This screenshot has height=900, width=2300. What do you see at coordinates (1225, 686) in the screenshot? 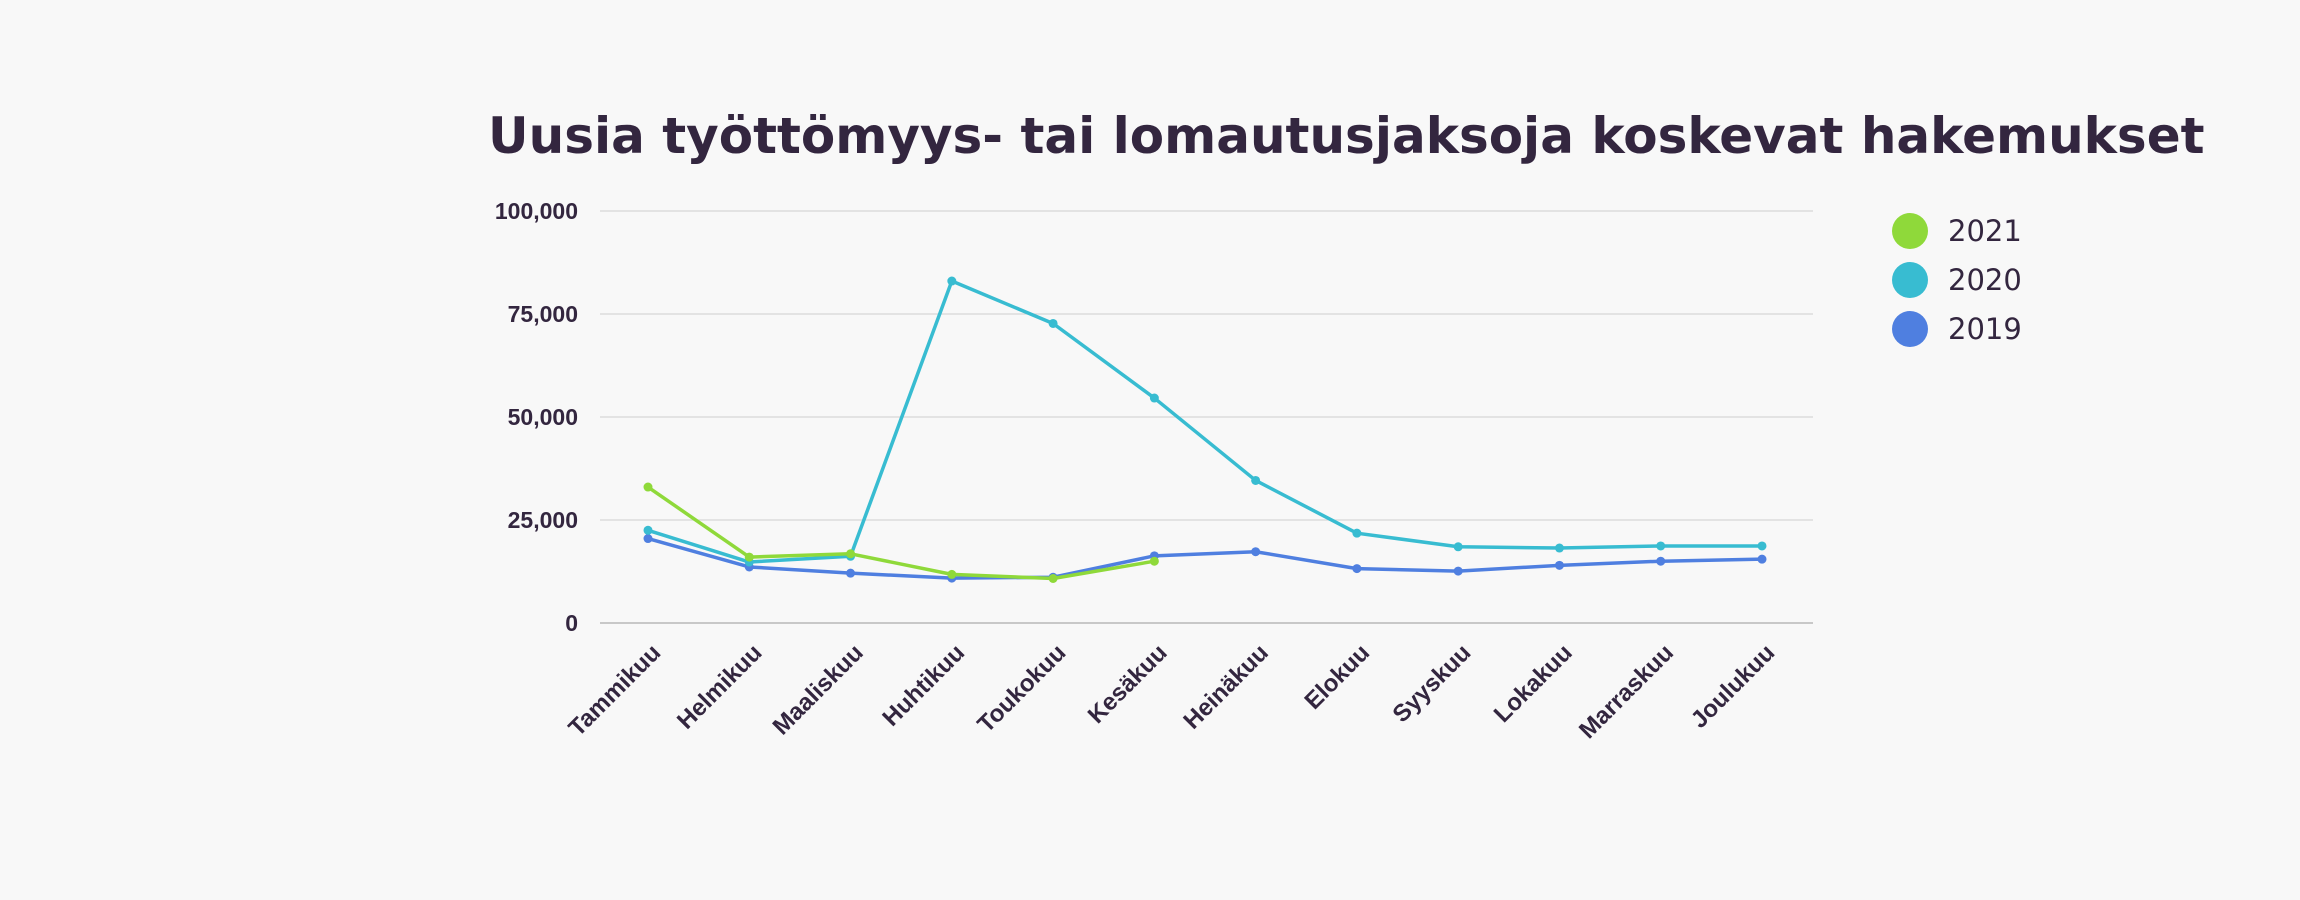
I see `x-tick-label: Heinäkuu` at bounding box center [1225, 686].